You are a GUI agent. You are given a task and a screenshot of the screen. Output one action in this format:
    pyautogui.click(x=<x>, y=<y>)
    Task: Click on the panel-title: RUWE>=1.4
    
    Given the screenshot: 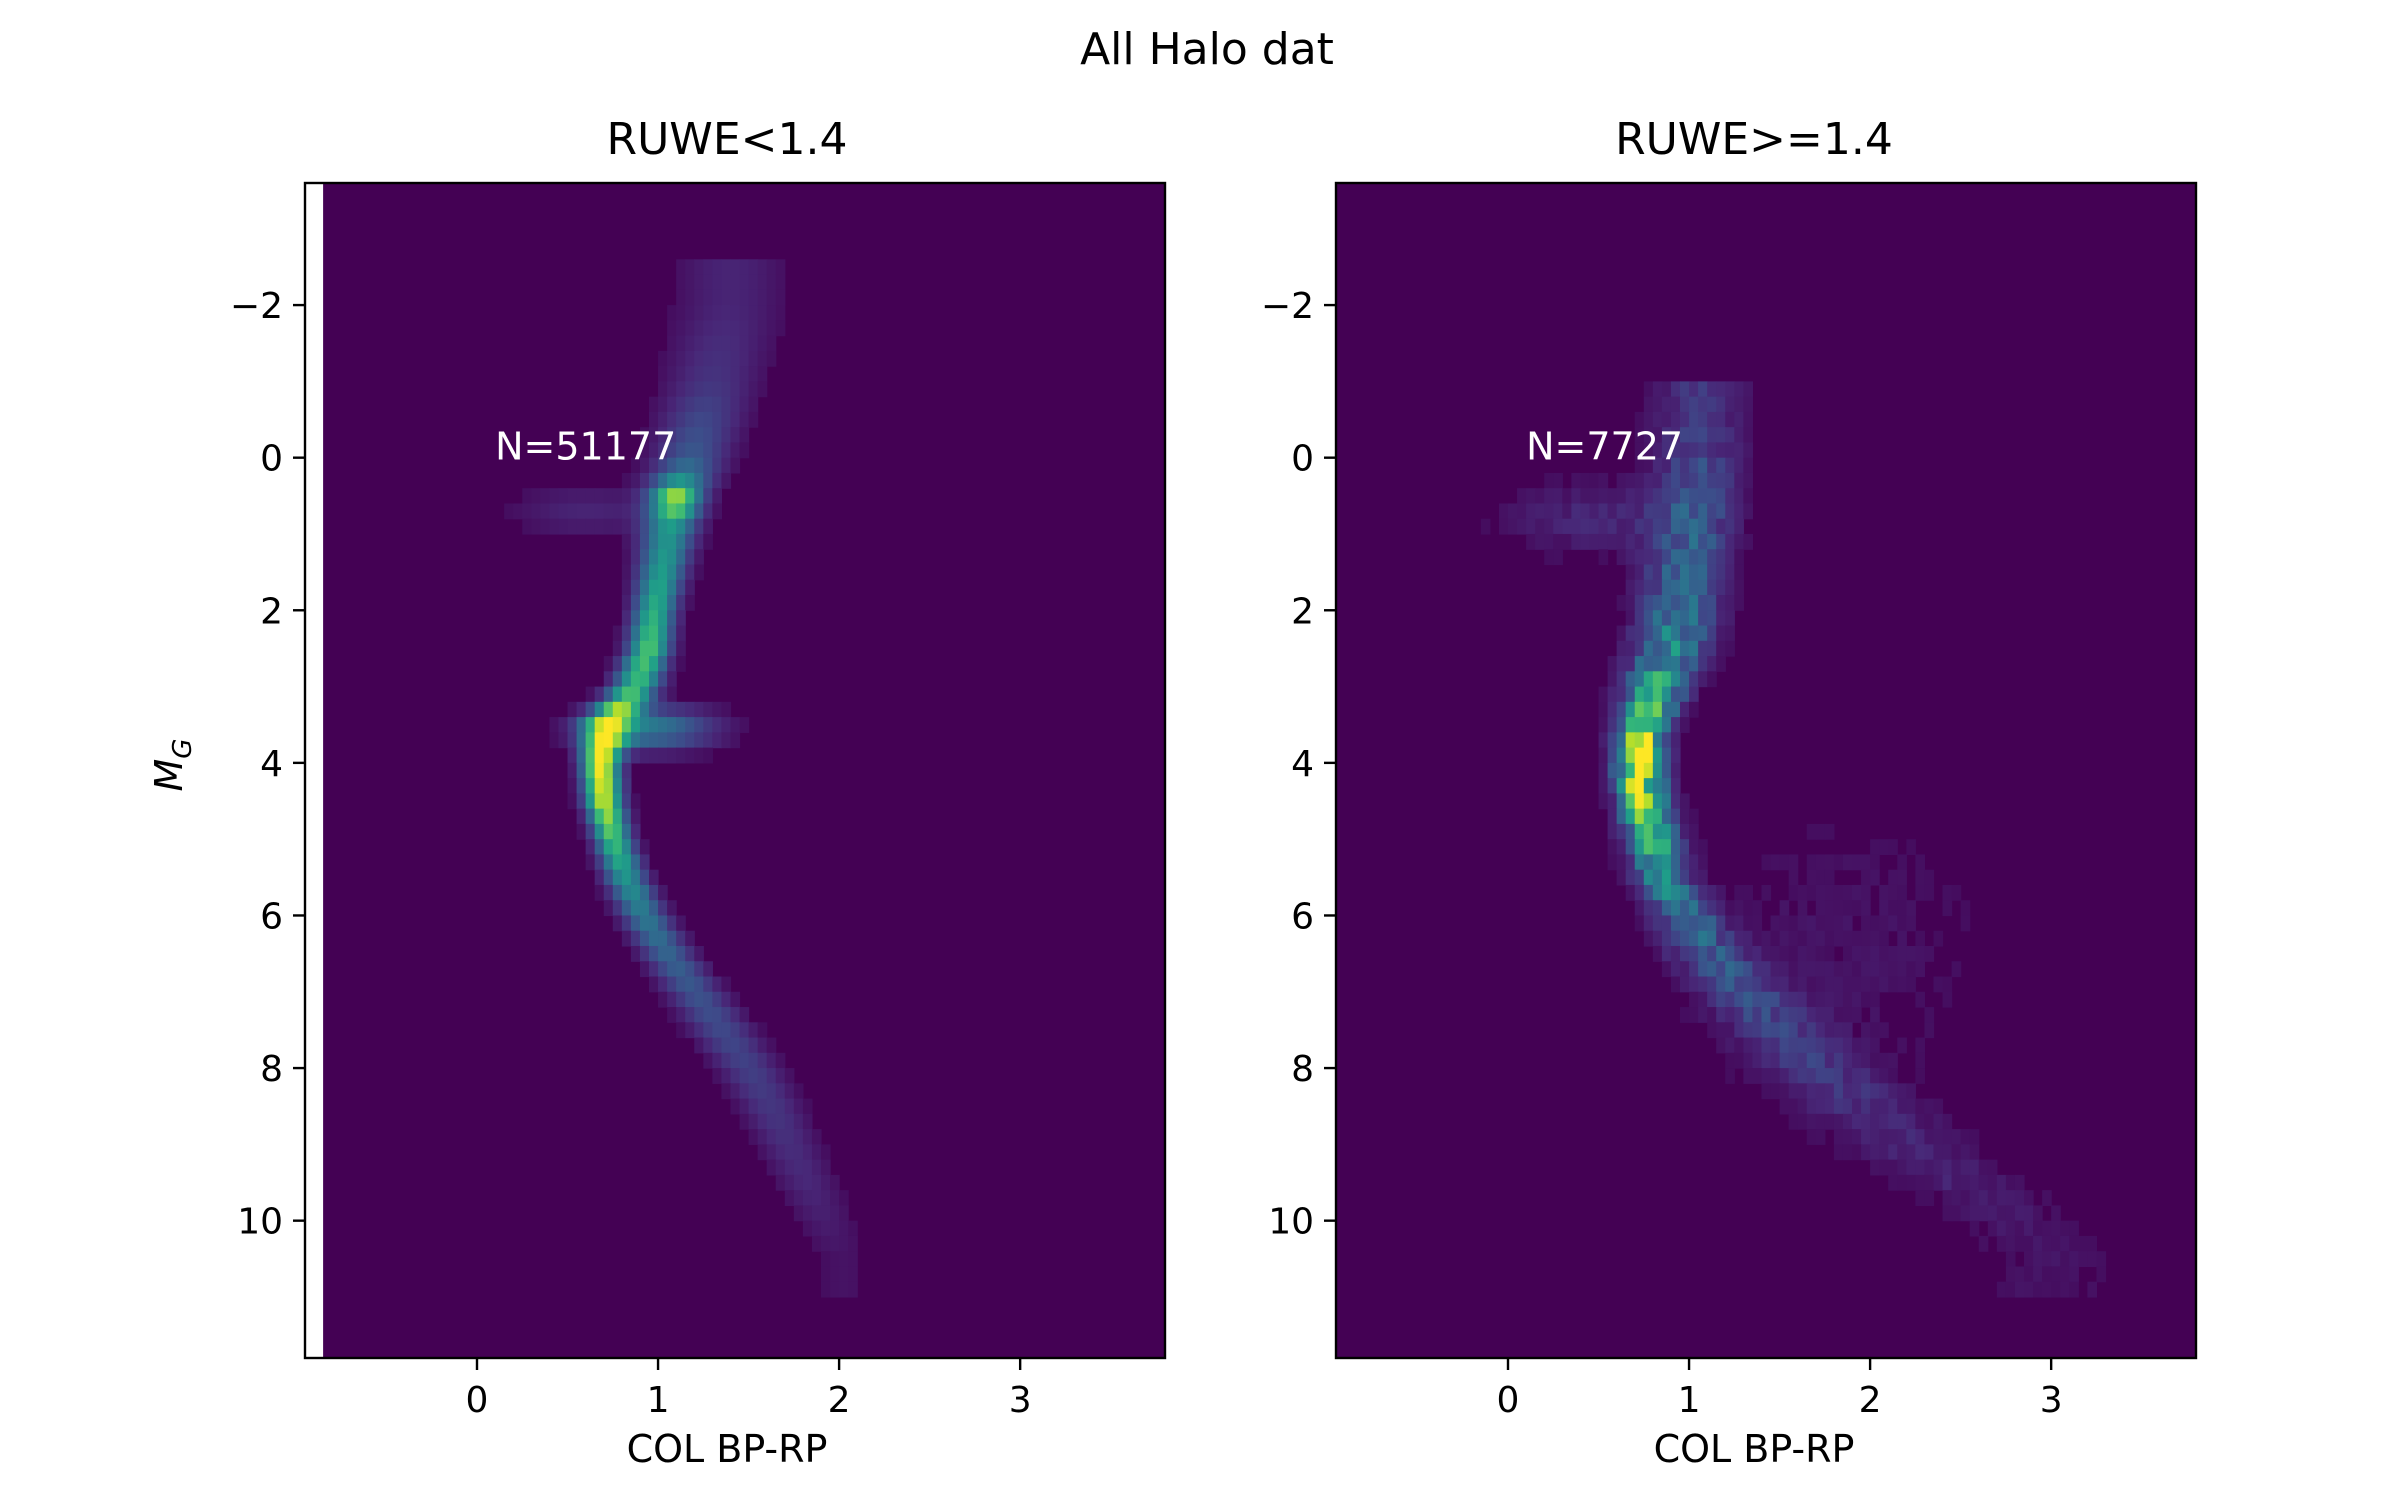 What is the action you would take?
    pyautogui.click(x=1754, y=139)
    